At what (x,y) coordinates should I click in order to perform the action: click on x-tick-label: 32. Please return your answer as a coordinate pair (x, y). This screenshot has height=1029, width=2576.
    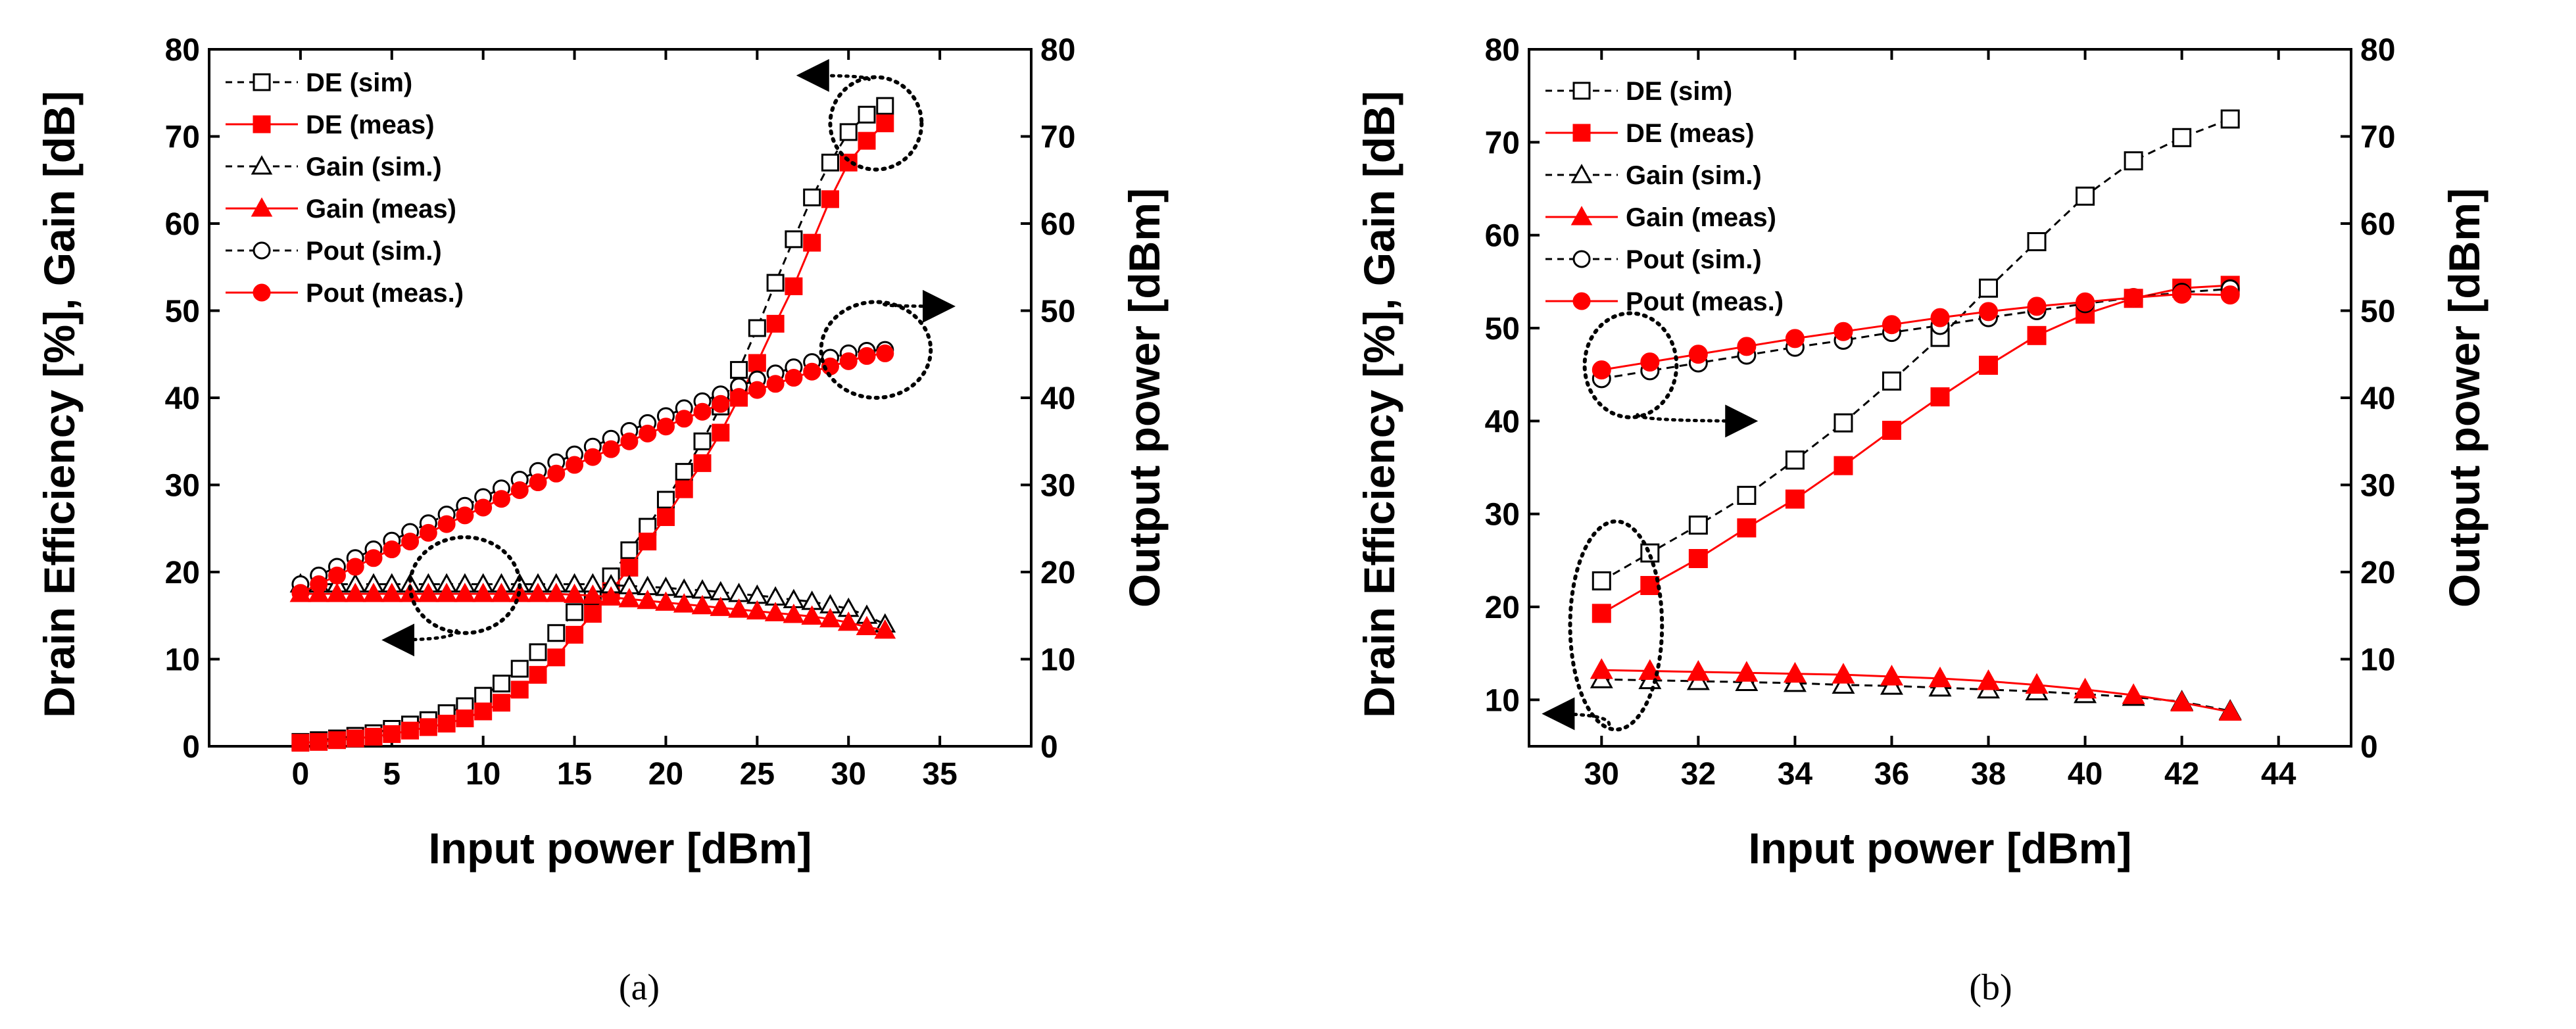
    Looking at the image, I should click on (1698, 774).